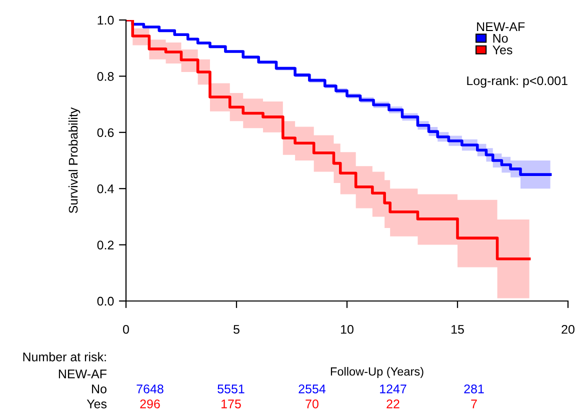 This screenshot has height=411, width=584. Describe the element at coordinates (237, 329) in the screenshot. I see `x-tick-label: 5` at that location.